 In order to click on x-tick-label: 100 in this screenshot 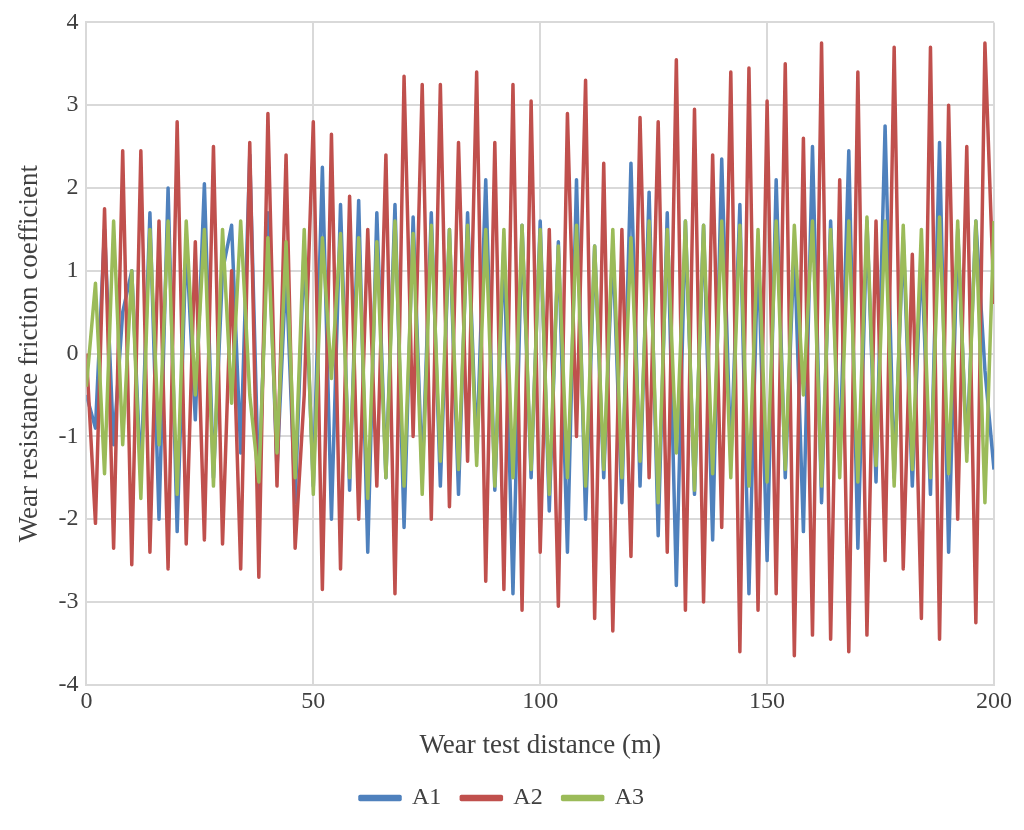, I will do `click(540, 700)`.